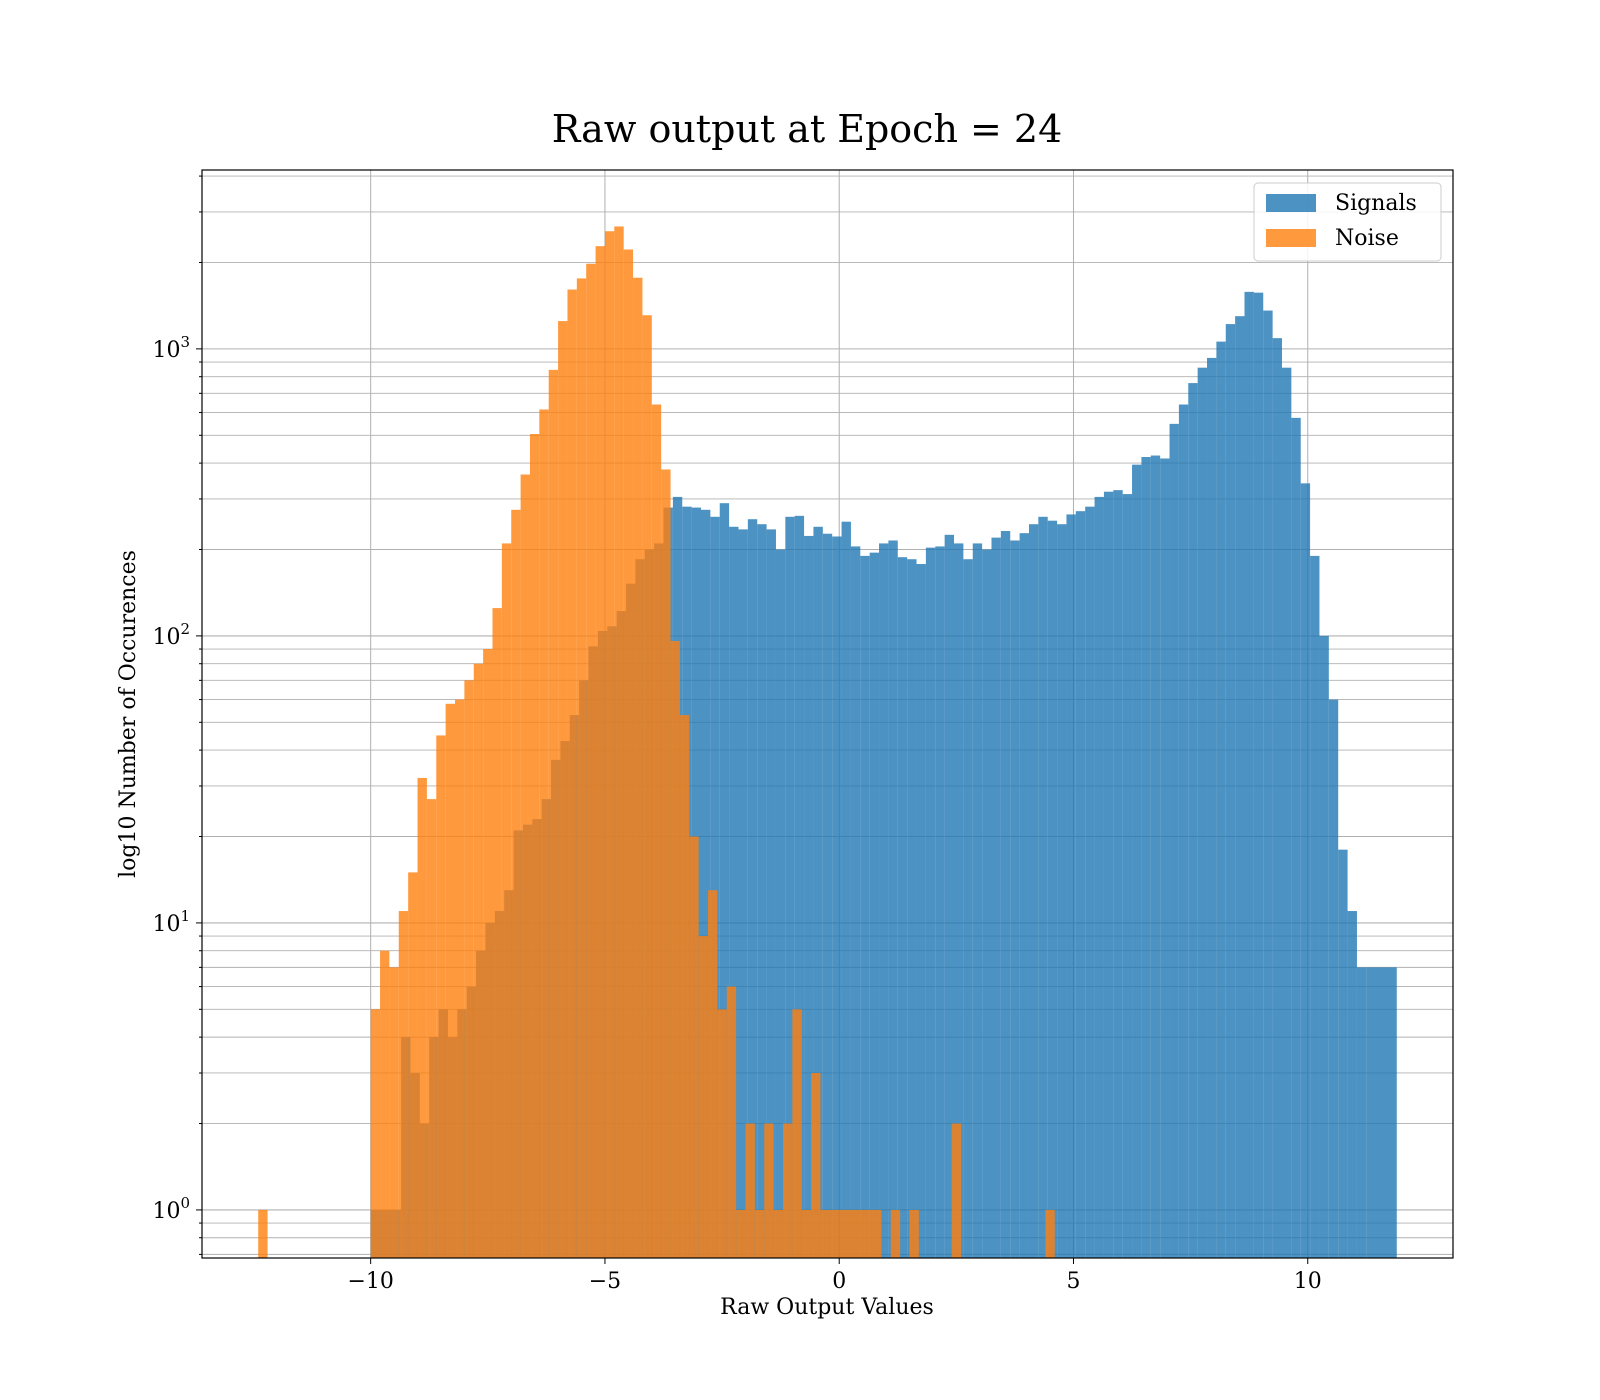 This screenshot has width=1600, height=1400. I want to click on legend-label-signals: Signals, so click(1376, 203).